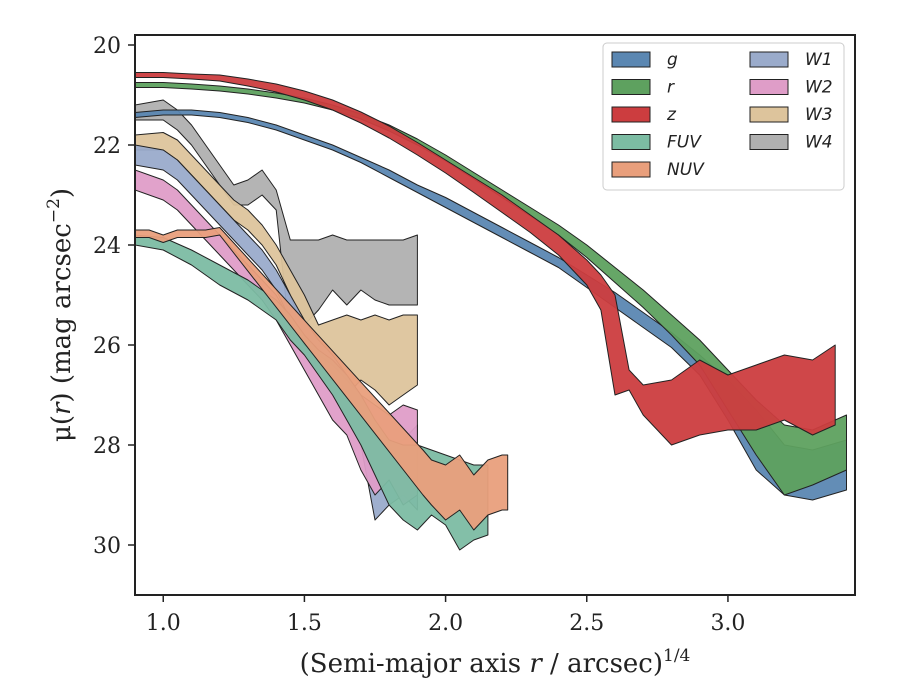  I want to click on legend-swatch-w3, so click(769, 114).